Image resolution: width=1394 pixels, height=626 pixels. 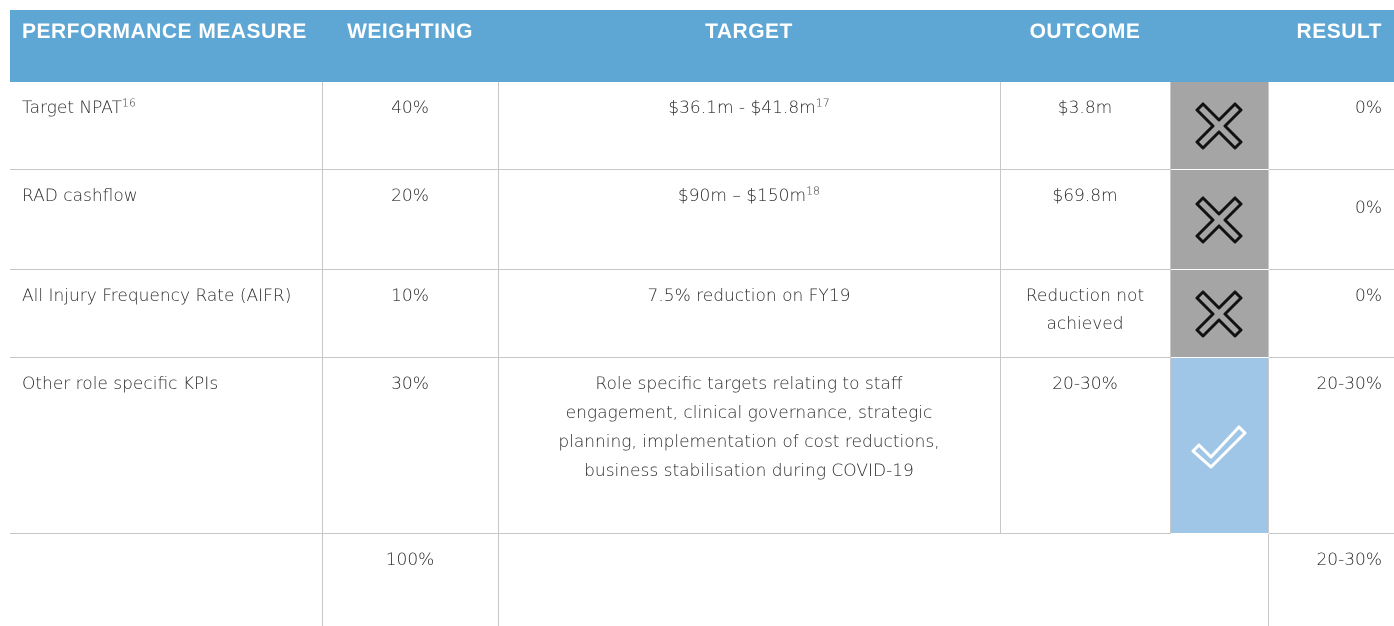 What do you see at coordinates (410, 108) in the screenshot?
I see `cell-text: 40%` at bounding box center [410, 108].